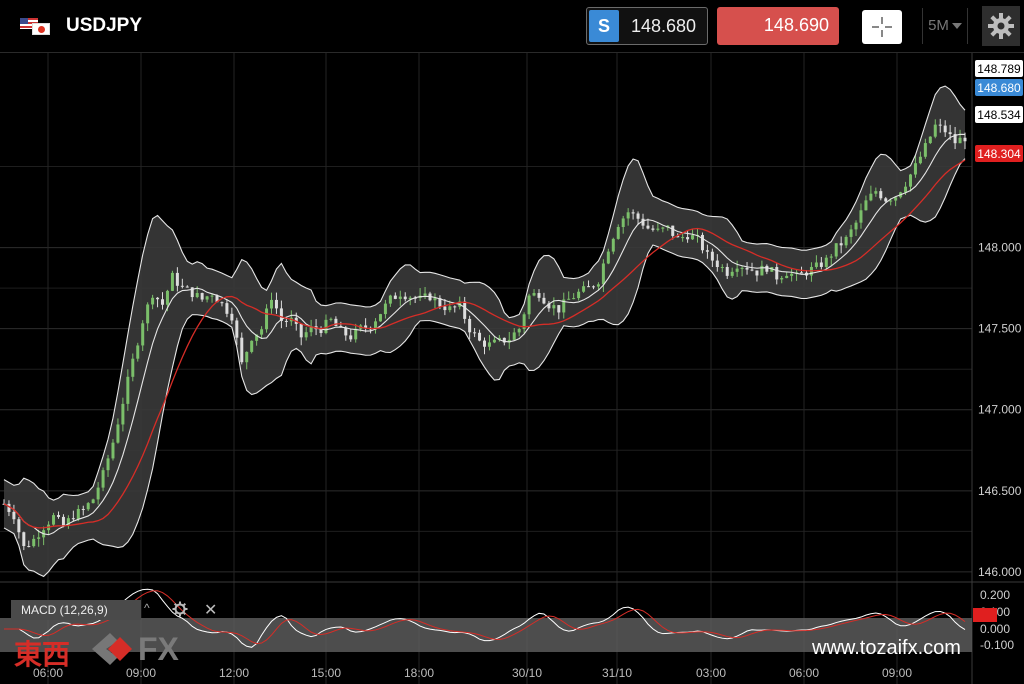 This screenshot has width=1024, height=684. What do you see at coordinates (647, 26) in the screenshot?
I see `sell-button: S 148.680` at bounding box center [647, 26].